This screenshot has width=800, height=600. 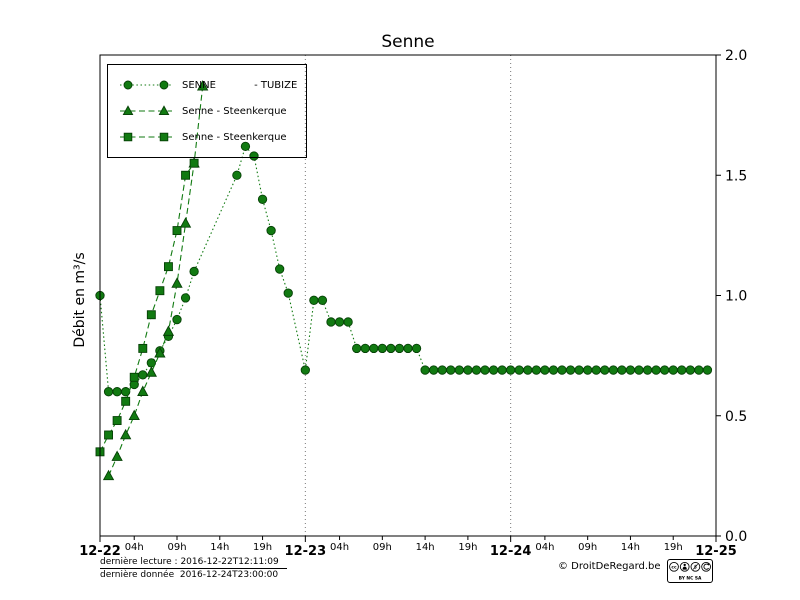 What do you see at coordinates (100, 551) in the screenshot?
I see `svg-text: 12-22` at bounding box center [100, 551].